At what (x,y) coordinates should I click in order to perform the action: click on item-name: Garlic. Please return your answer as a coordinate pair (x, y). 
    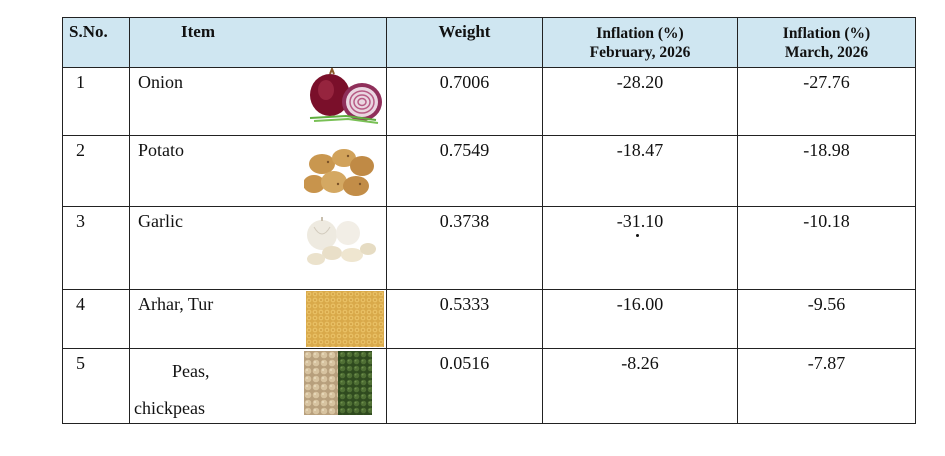
    Looking at the image, I should click on (160, 221).